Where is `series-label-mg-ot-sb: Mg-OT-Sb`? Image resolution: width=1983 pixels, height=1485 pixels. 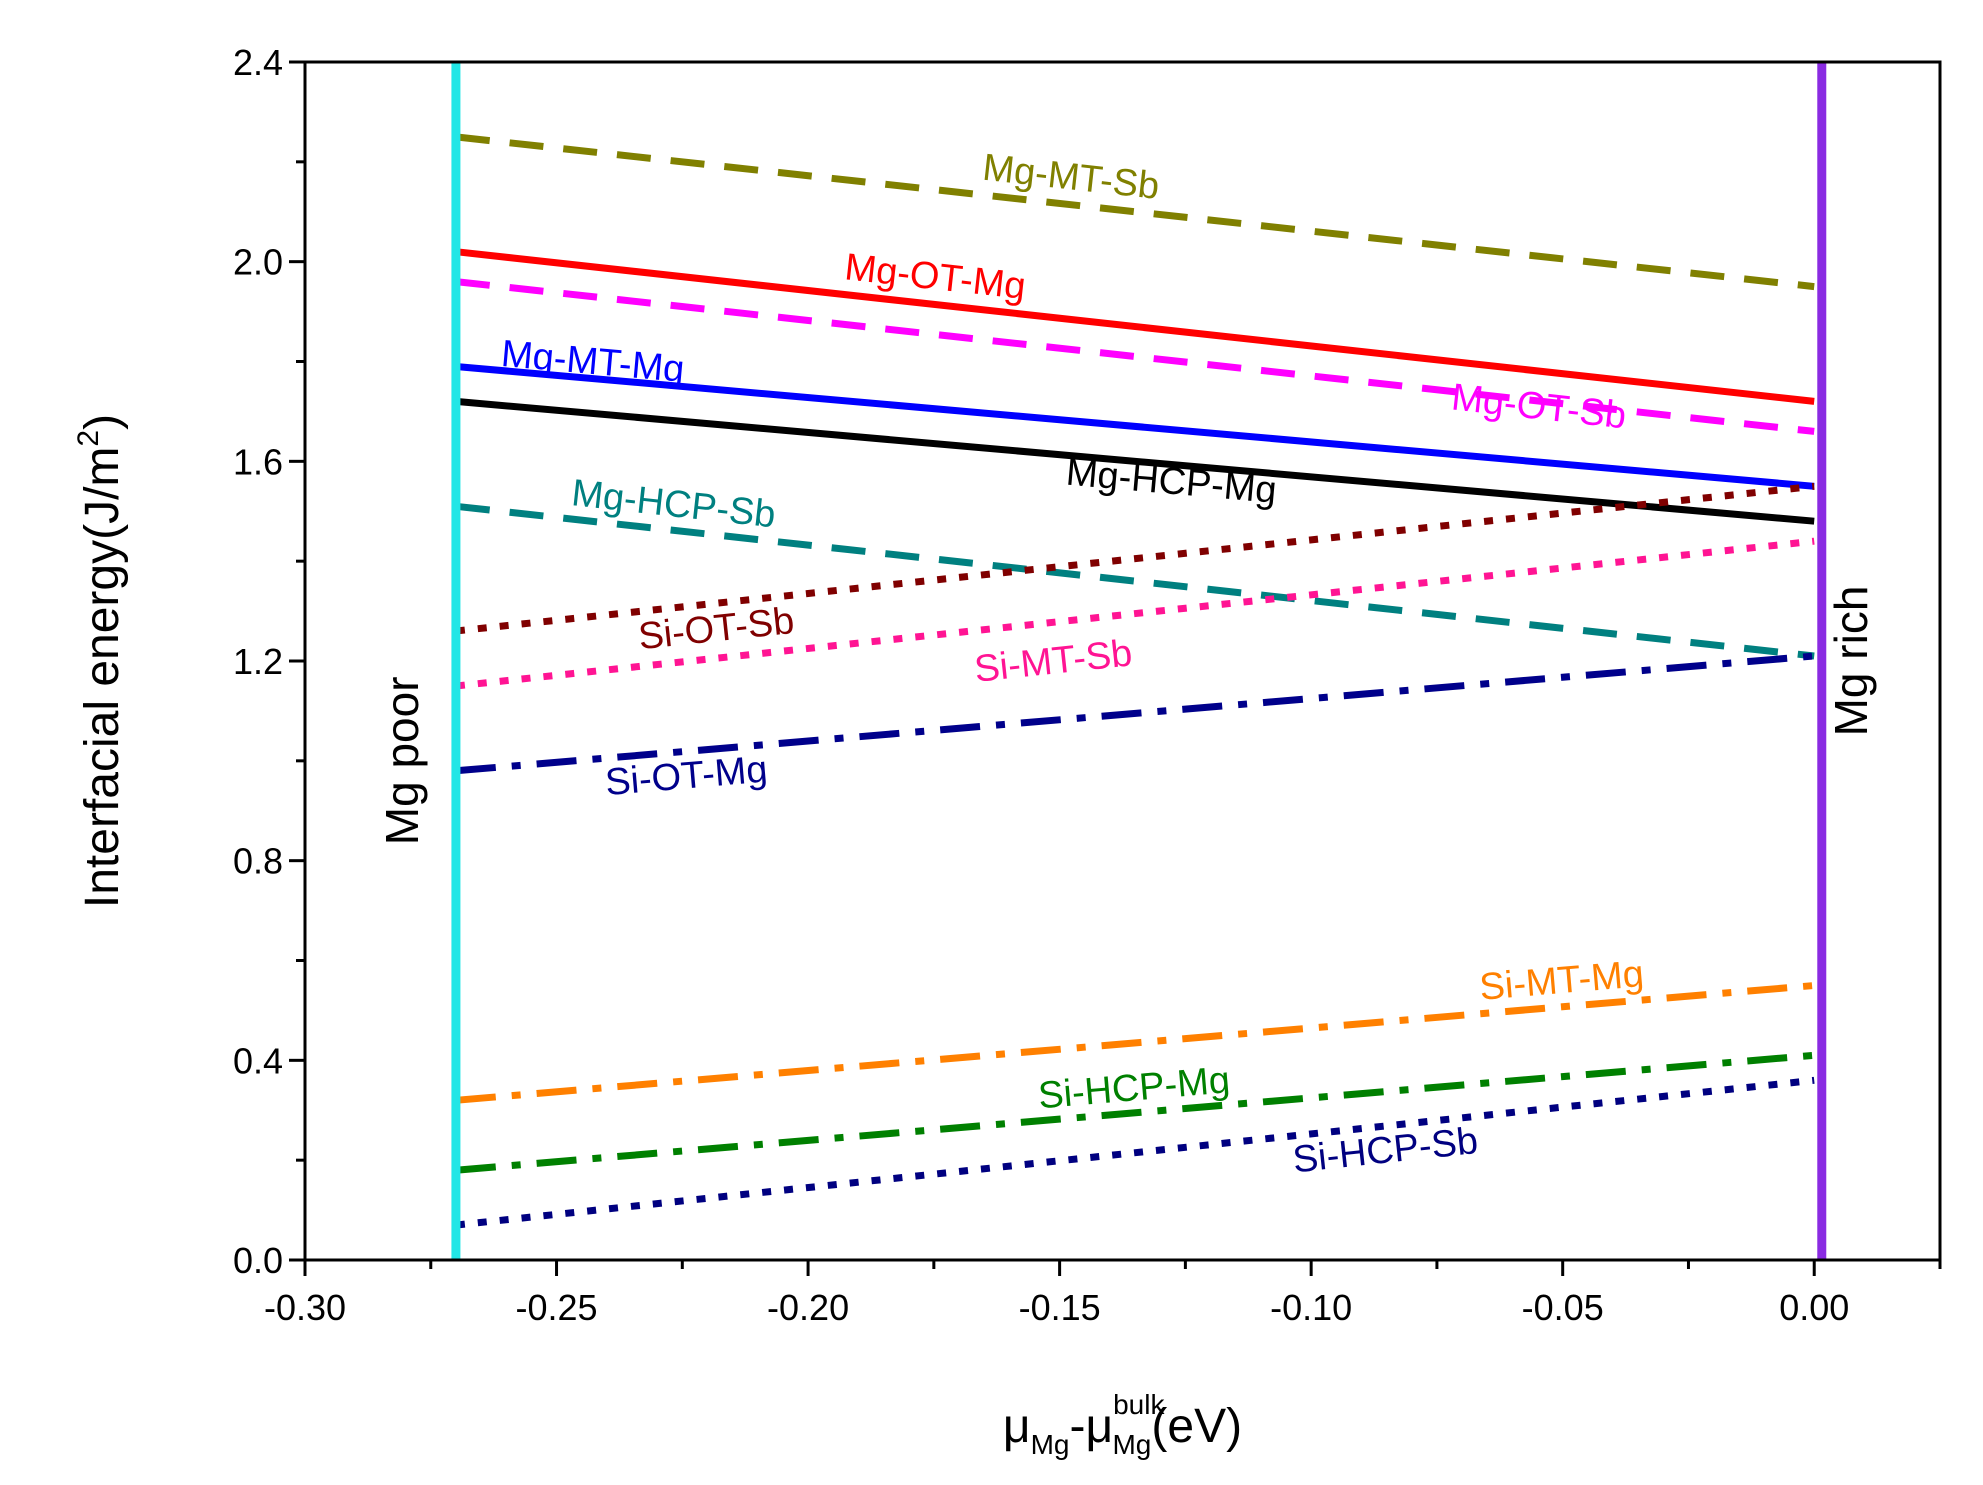
series-label-mg-ot-sb: Mg-OT-Sb is located at coordinates (1538, 407).